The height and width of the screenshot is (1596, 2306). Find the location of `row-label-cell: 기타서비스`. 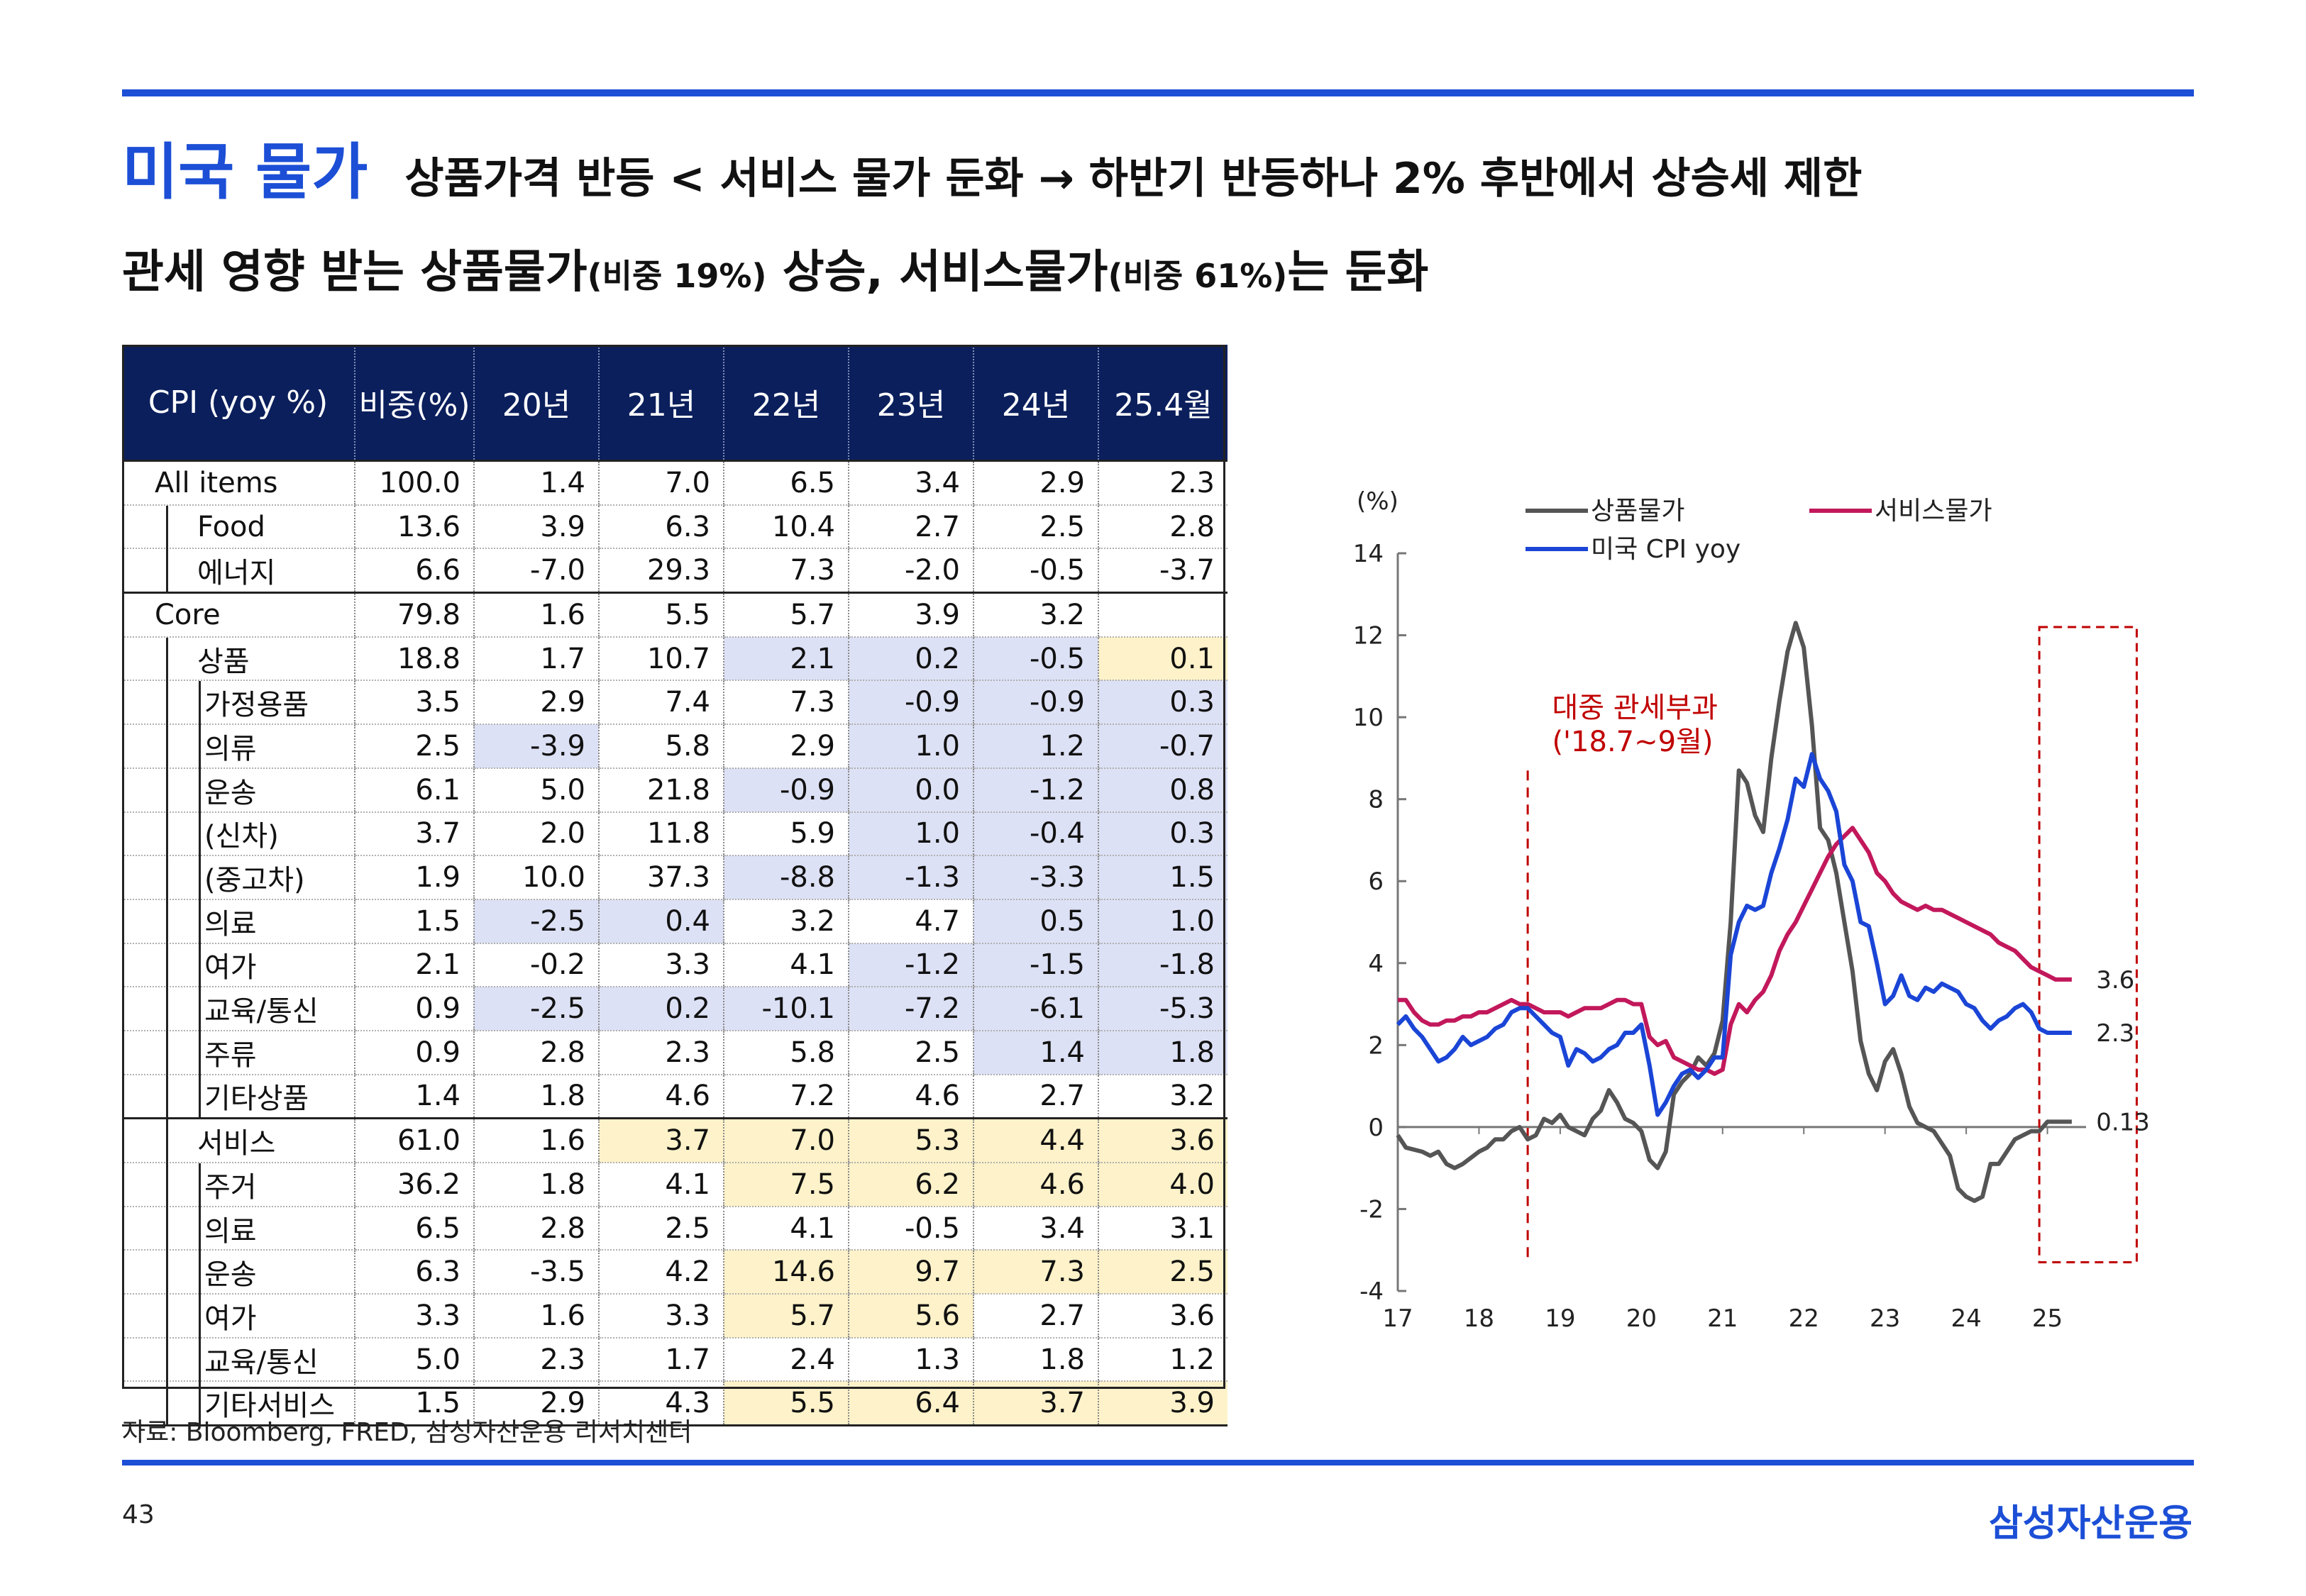

row-label-cell: 기타서비스 is located at coordinates (238, 1404).